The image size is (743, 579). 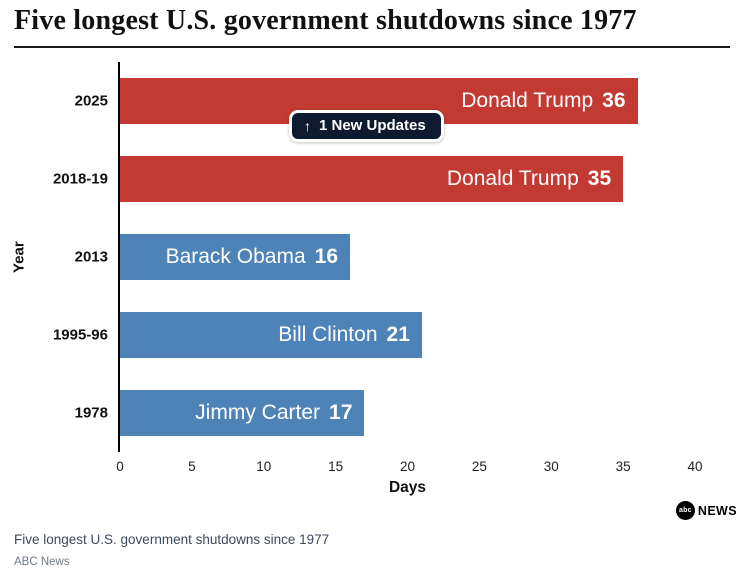 I want to click on x-axis-title: Days, so click(x=407, y=487).